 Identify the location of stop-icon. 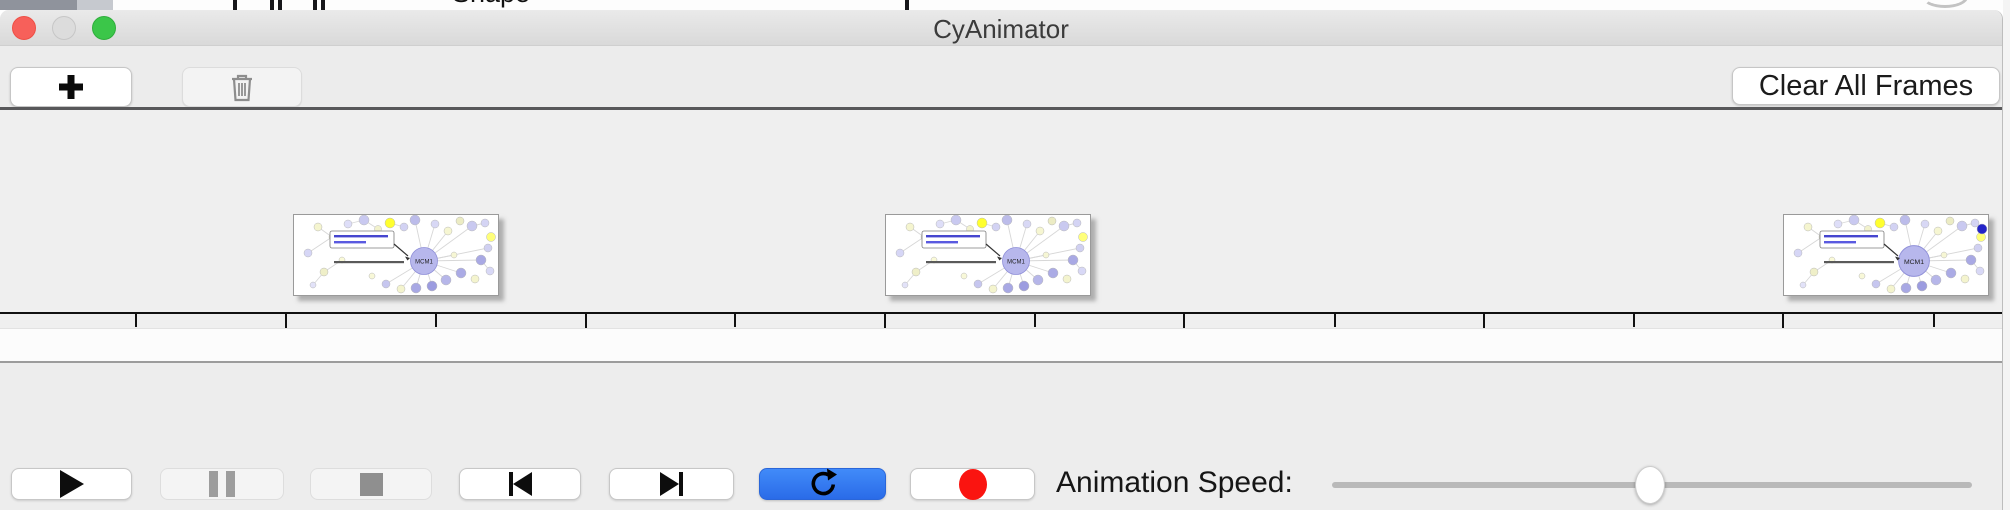
(371, 484).